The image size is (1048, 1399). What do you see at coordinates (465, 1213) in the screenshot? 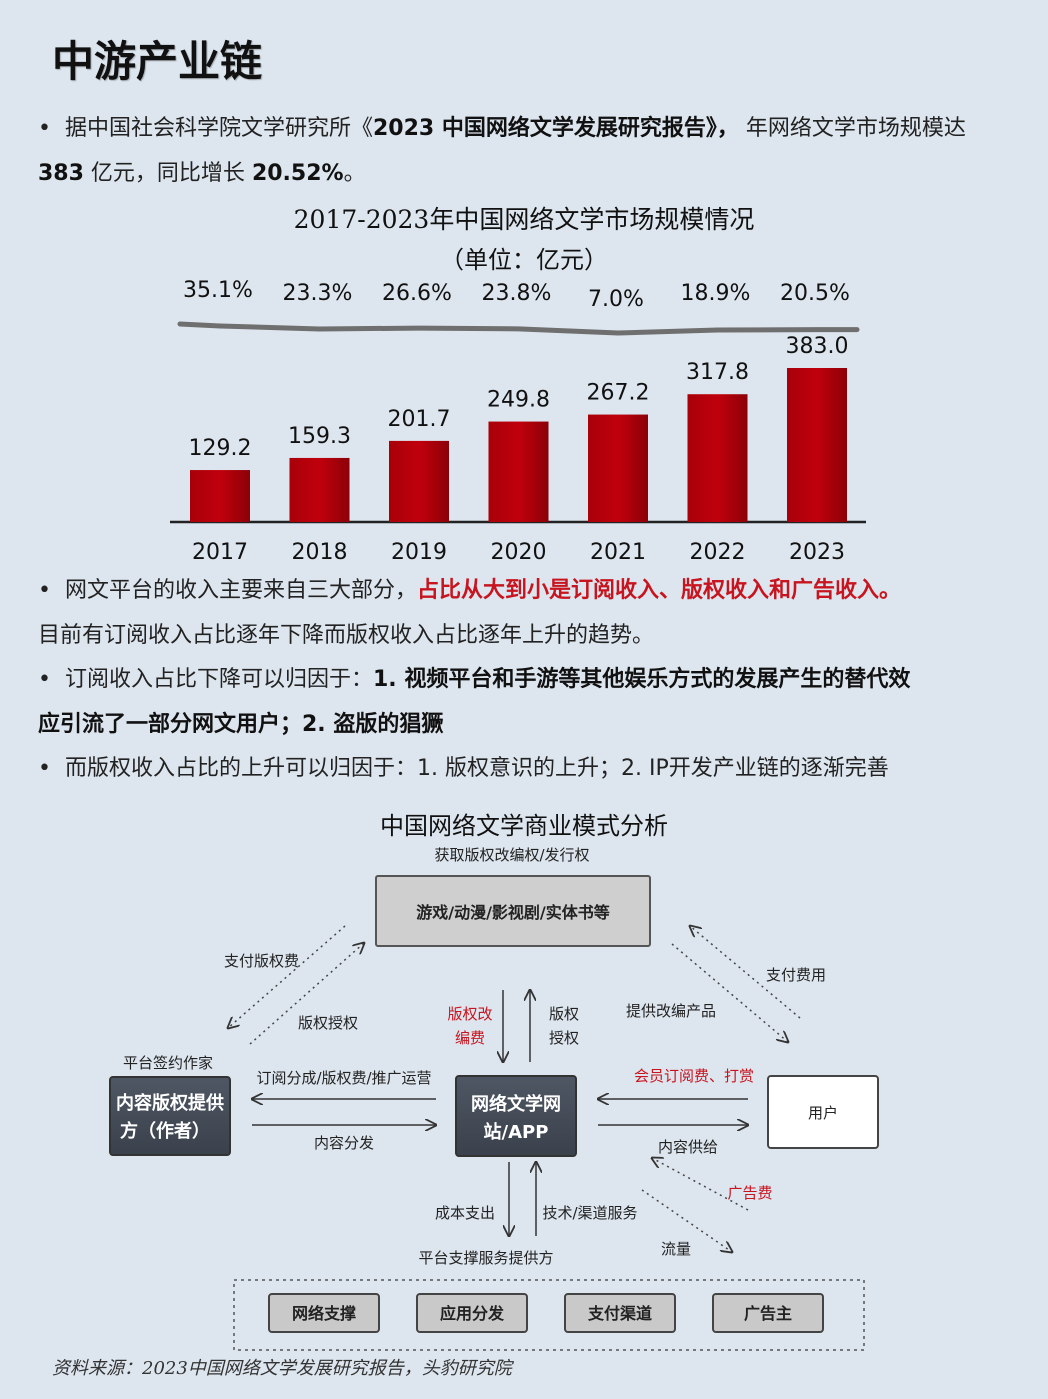
I see `cost-label: 成本支出` at bounding box center [465, 1213].